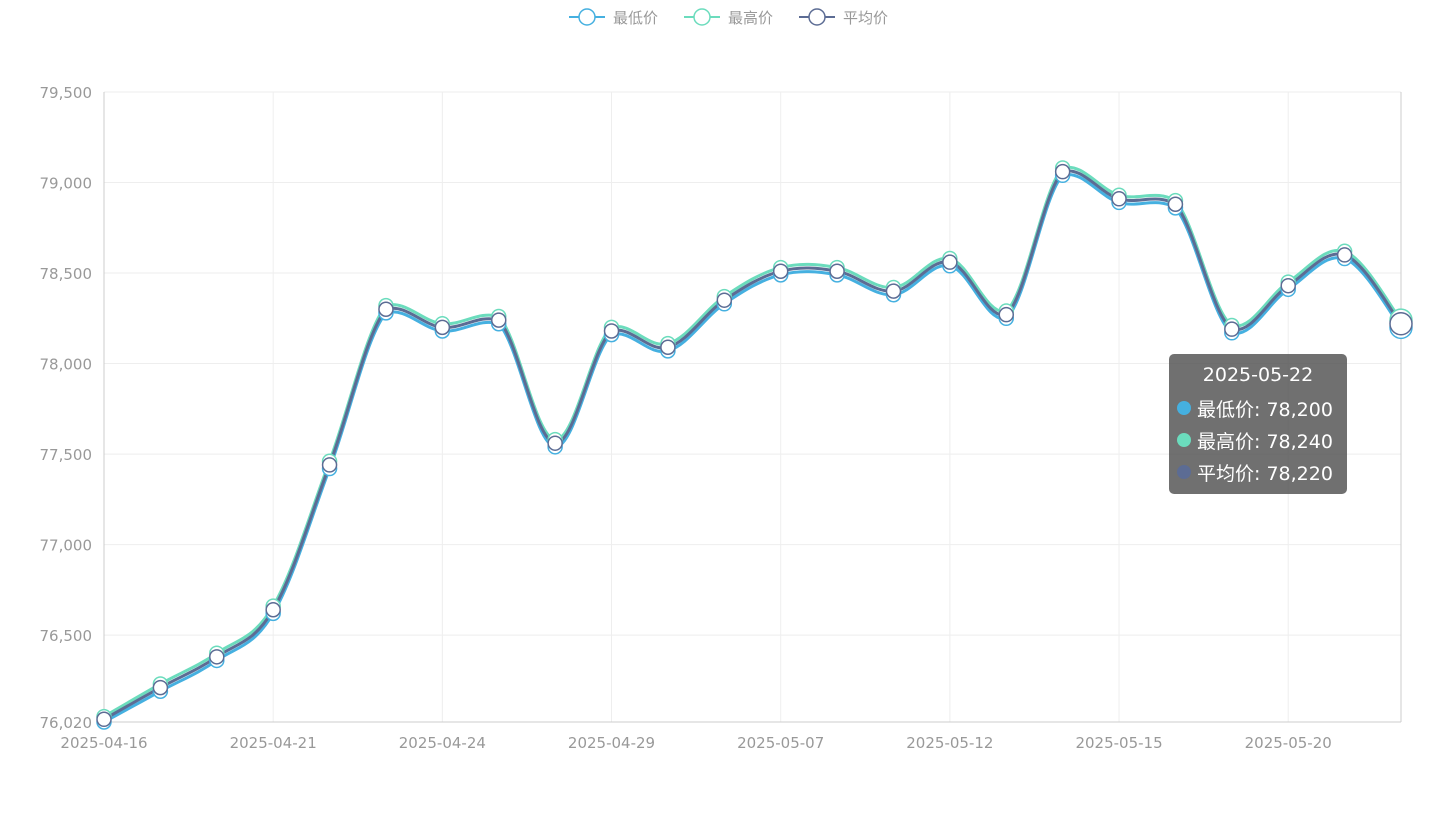 The image size is (1435, 819). I want to click on legend: 最低价 最高价 平均价, so click(728, 17).